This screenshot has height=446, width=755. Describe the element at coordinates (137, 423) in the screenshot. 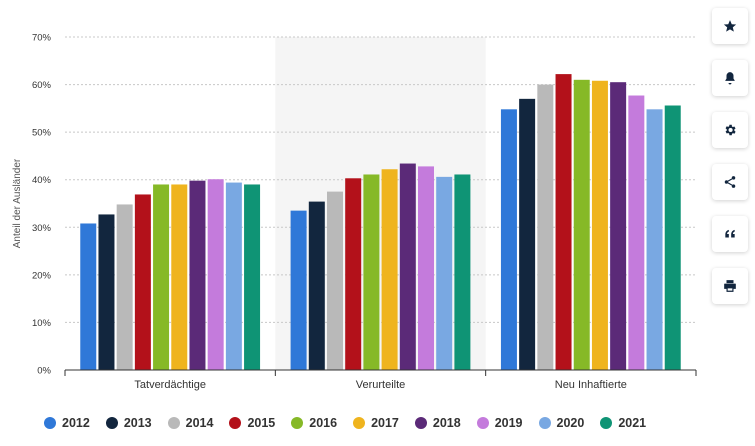

I see `legend-label: 2013` at that location.